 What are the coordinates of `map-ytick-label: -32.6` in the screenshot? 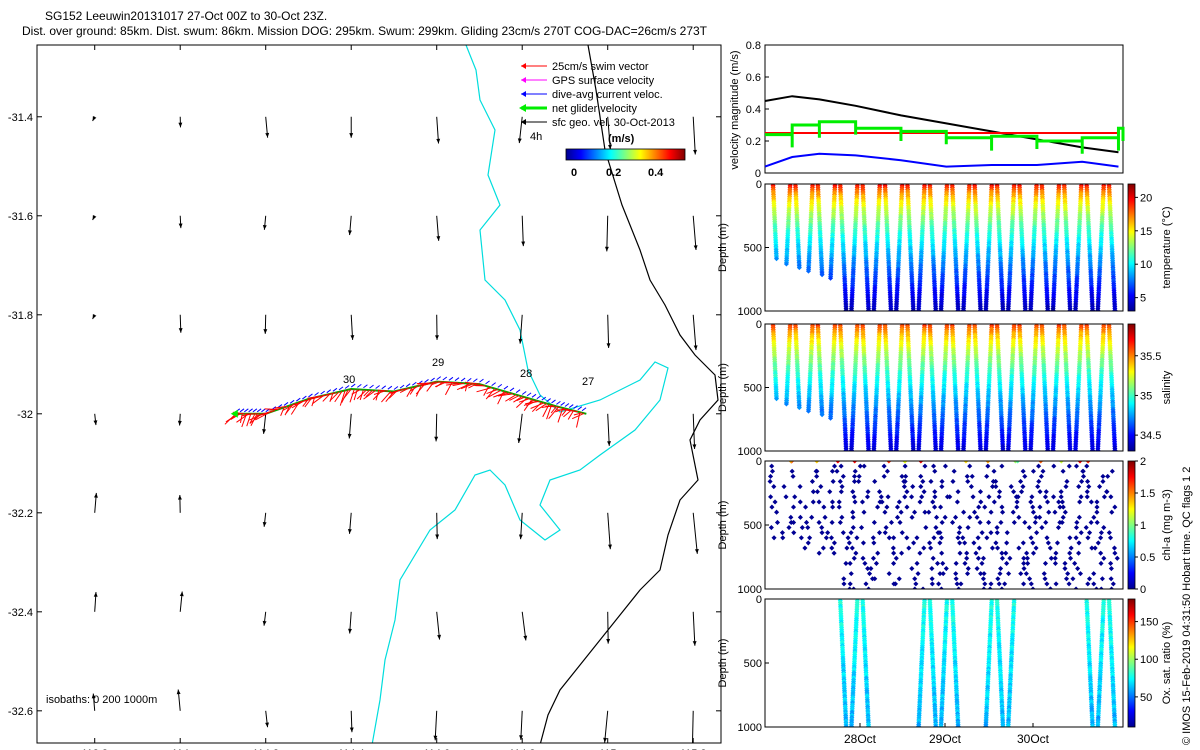 It's located at (20, 712).